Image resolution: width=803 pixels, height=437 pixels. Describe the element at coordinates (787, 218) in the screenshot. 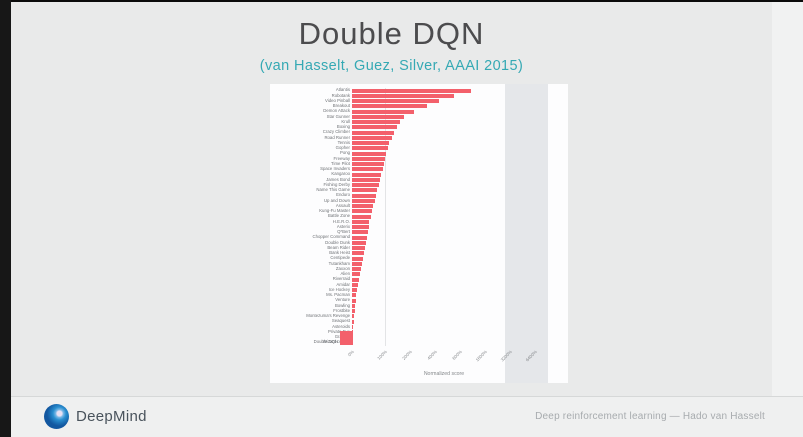

I see `slide-right-margin` at that location.